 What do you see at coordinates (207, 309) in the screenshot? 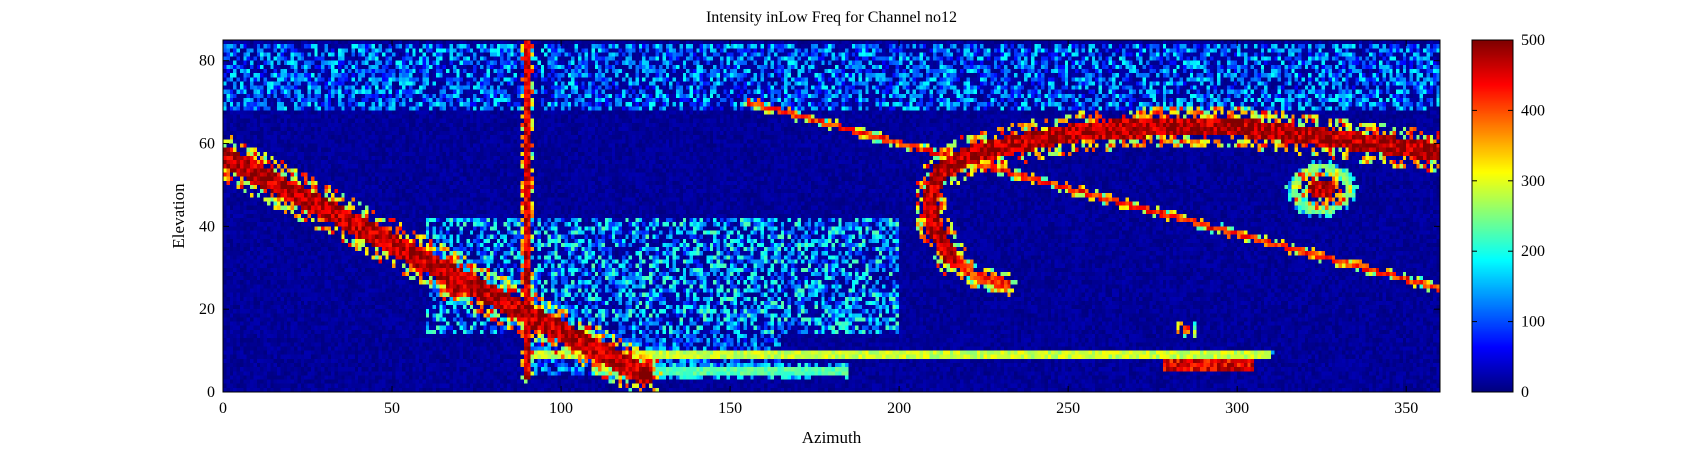
I see `y-tick-label: 20` at bounding box center [207, 309].